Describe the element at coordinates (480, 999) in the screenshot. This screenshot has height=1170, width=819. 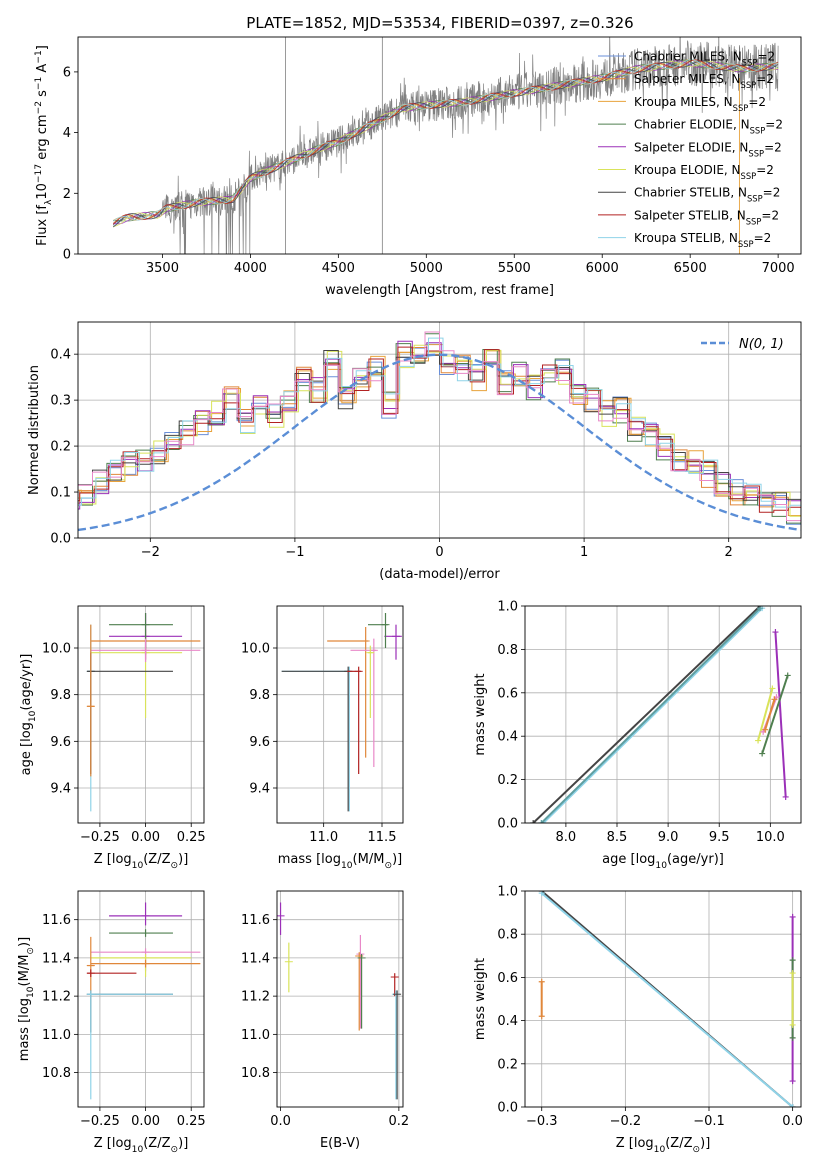
I see `y-axis-label: mass weight` at that location.